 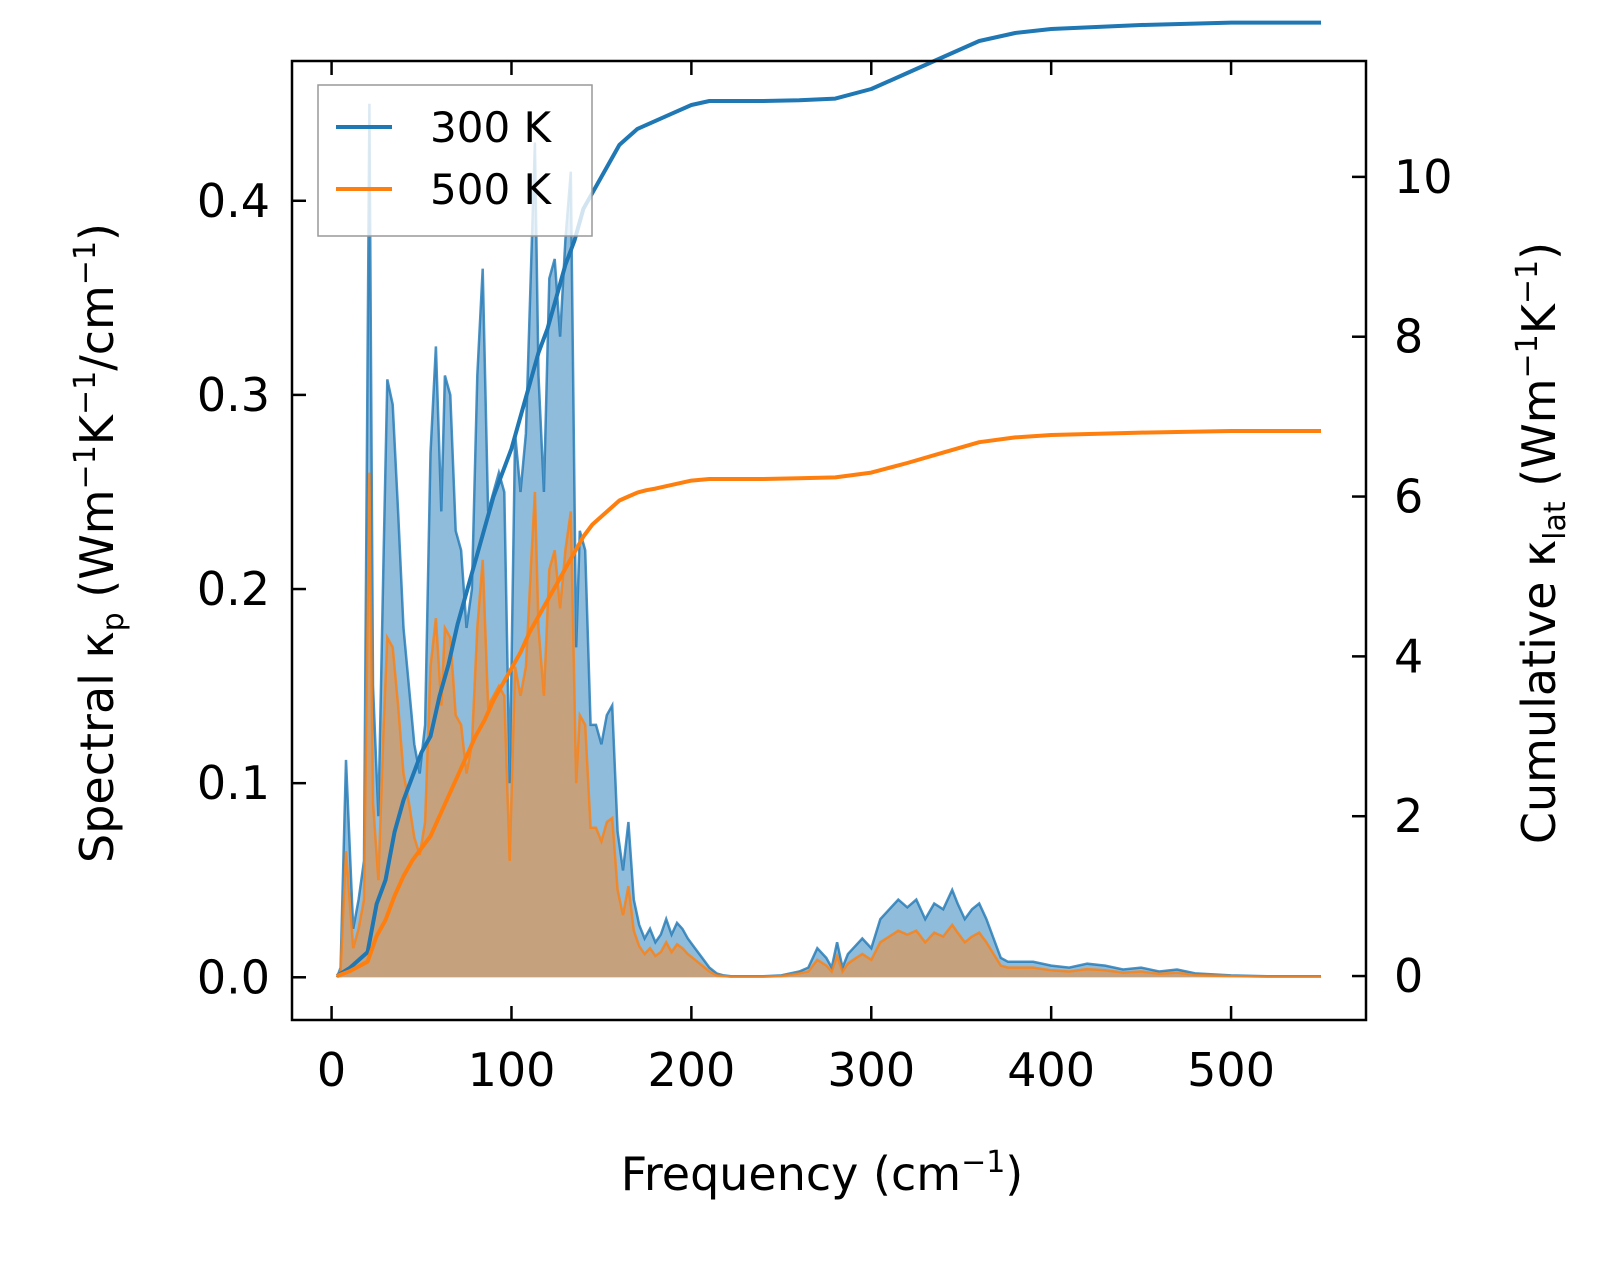 I want to click on legend-box, so click(x=455, y=160).